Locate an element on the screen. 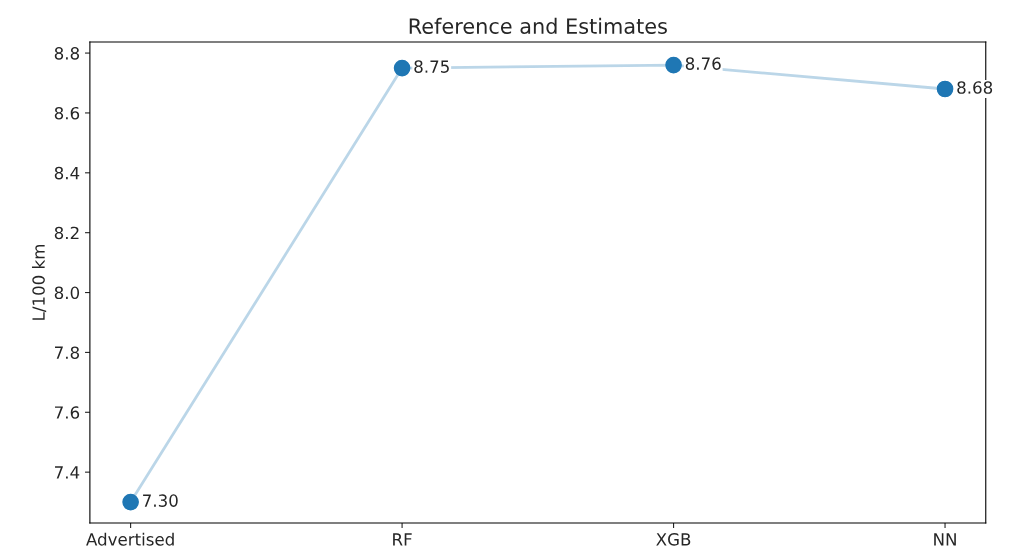  y-tick-label: 8.4 is located at coordinates (67, 173).